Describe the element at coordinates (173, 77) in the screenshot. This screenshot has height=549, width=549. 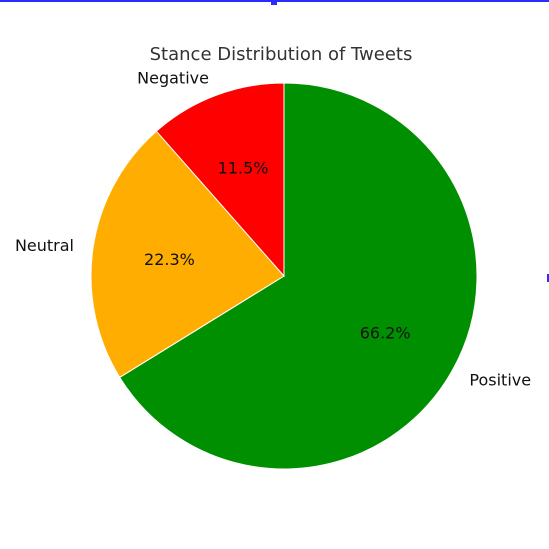
I see `pie-category-label-negative: Negative` at that location.